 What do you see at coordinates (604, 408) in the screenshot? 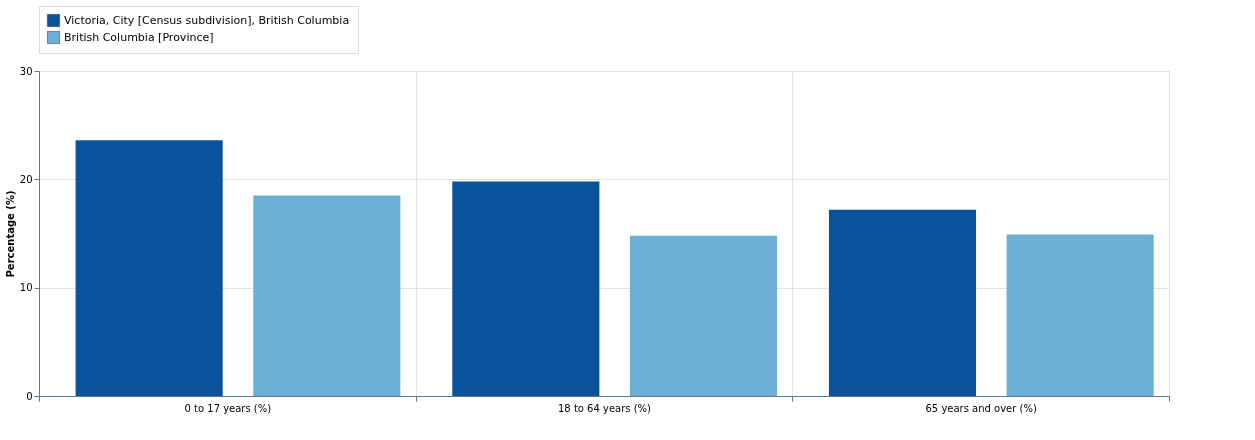
I see `x-tick-label: 18 to 64 years (%)` at bounding box center [604, 408].